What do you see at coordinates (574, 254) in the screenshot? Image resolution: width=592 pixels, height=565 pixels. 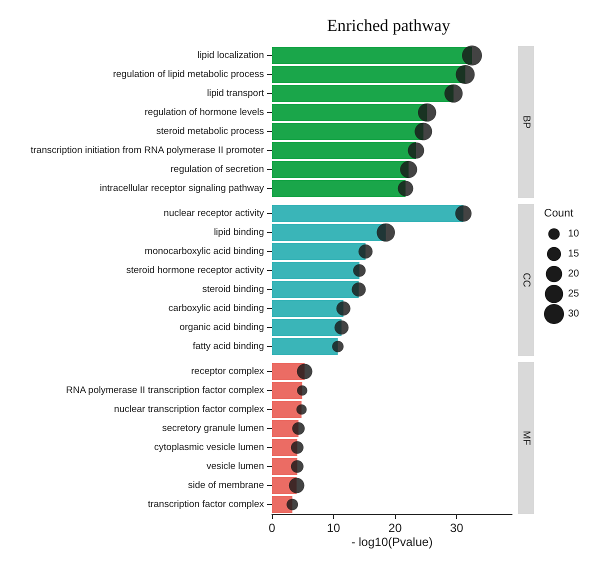 I see `legend-label: 15` at bounding box center [574, 254].